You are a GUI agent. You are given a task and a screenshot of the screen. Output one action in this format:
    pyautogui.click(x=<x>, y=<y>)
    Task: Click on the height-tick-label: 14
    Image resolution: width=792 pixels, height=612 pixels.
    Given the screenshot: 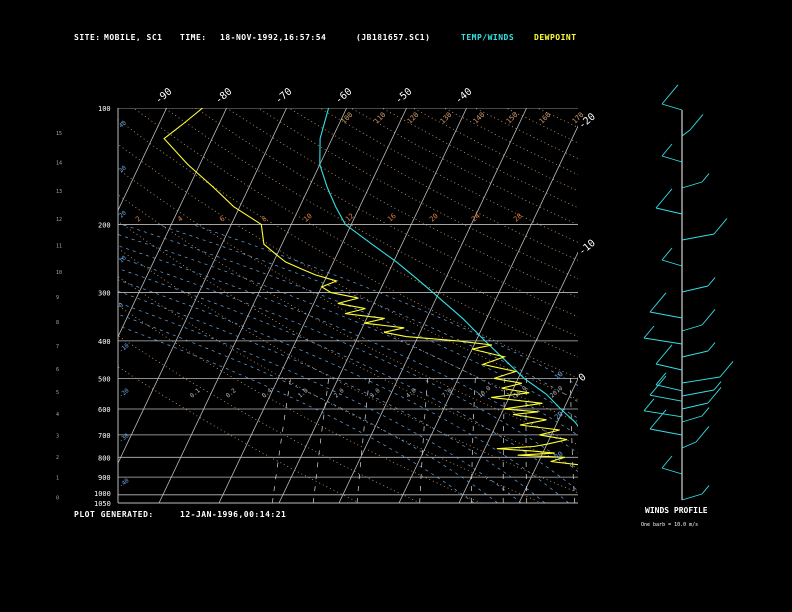 What is the action you would take?
    pyautogui.click(x=59, y=163)
    